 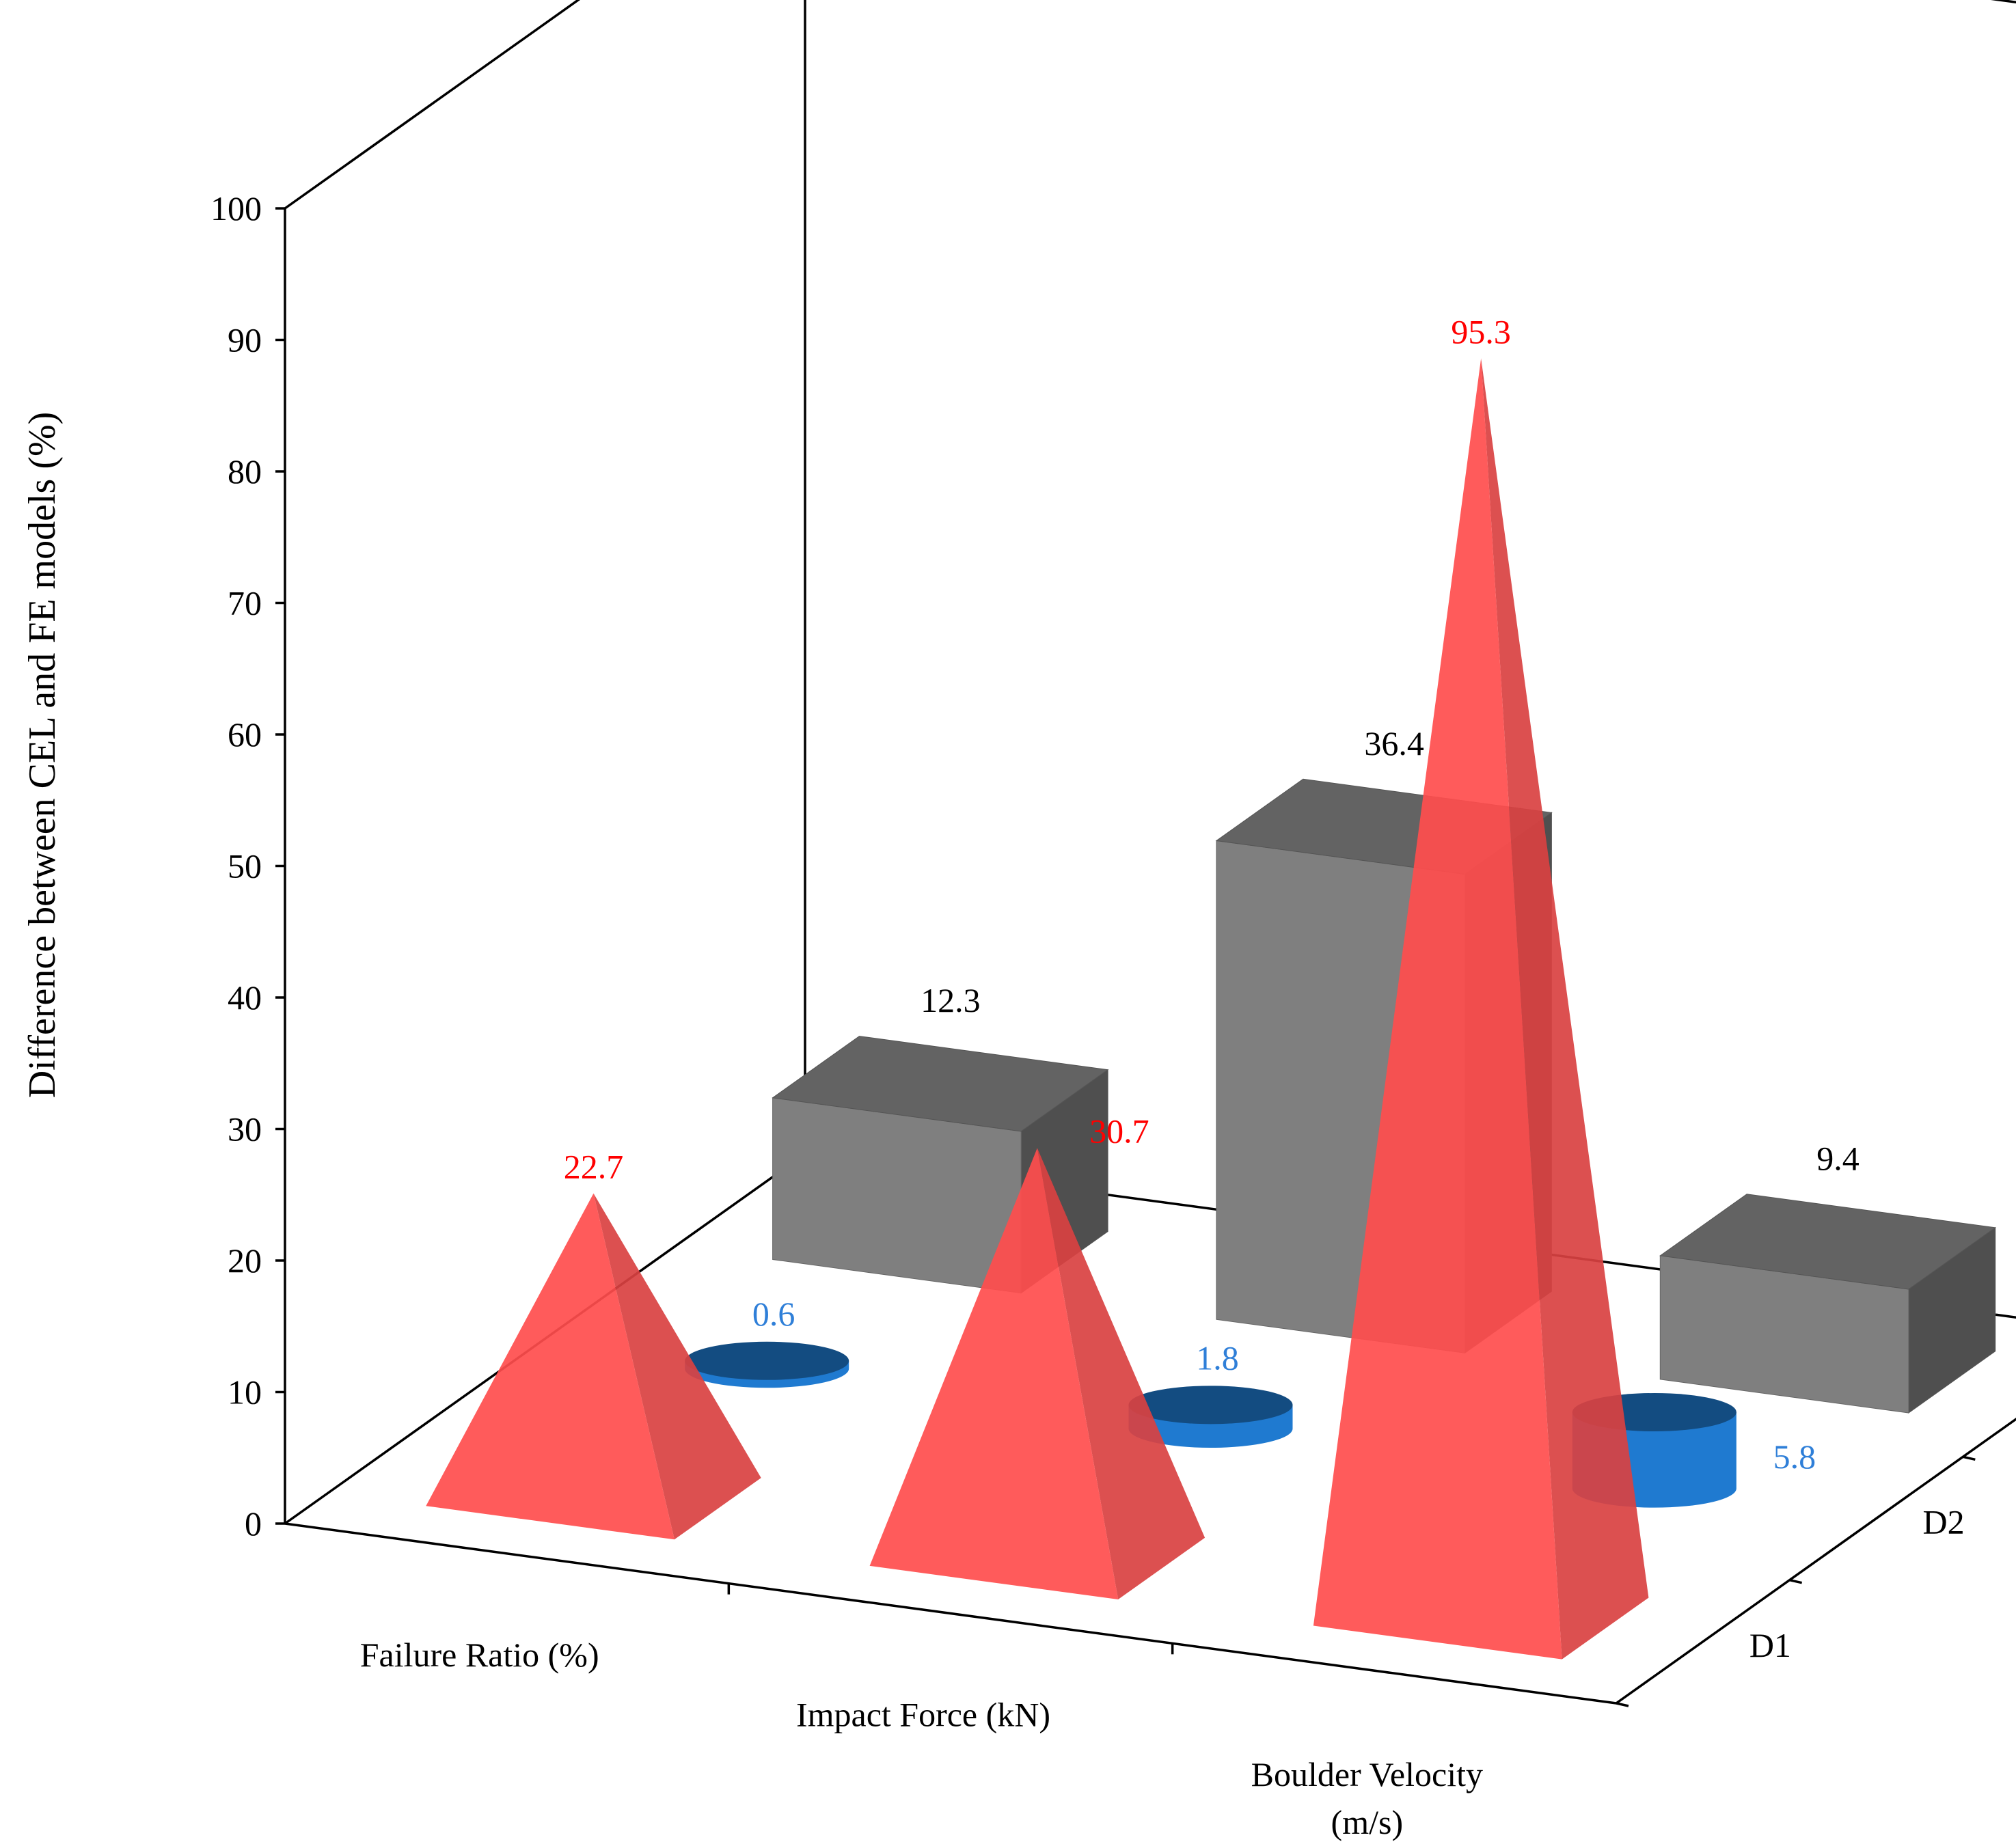 What do you see at coordinates (1394, 743) in the screenshot?
I see `data-label-d3-2: 36.4` at bounding box center [1394, 743].